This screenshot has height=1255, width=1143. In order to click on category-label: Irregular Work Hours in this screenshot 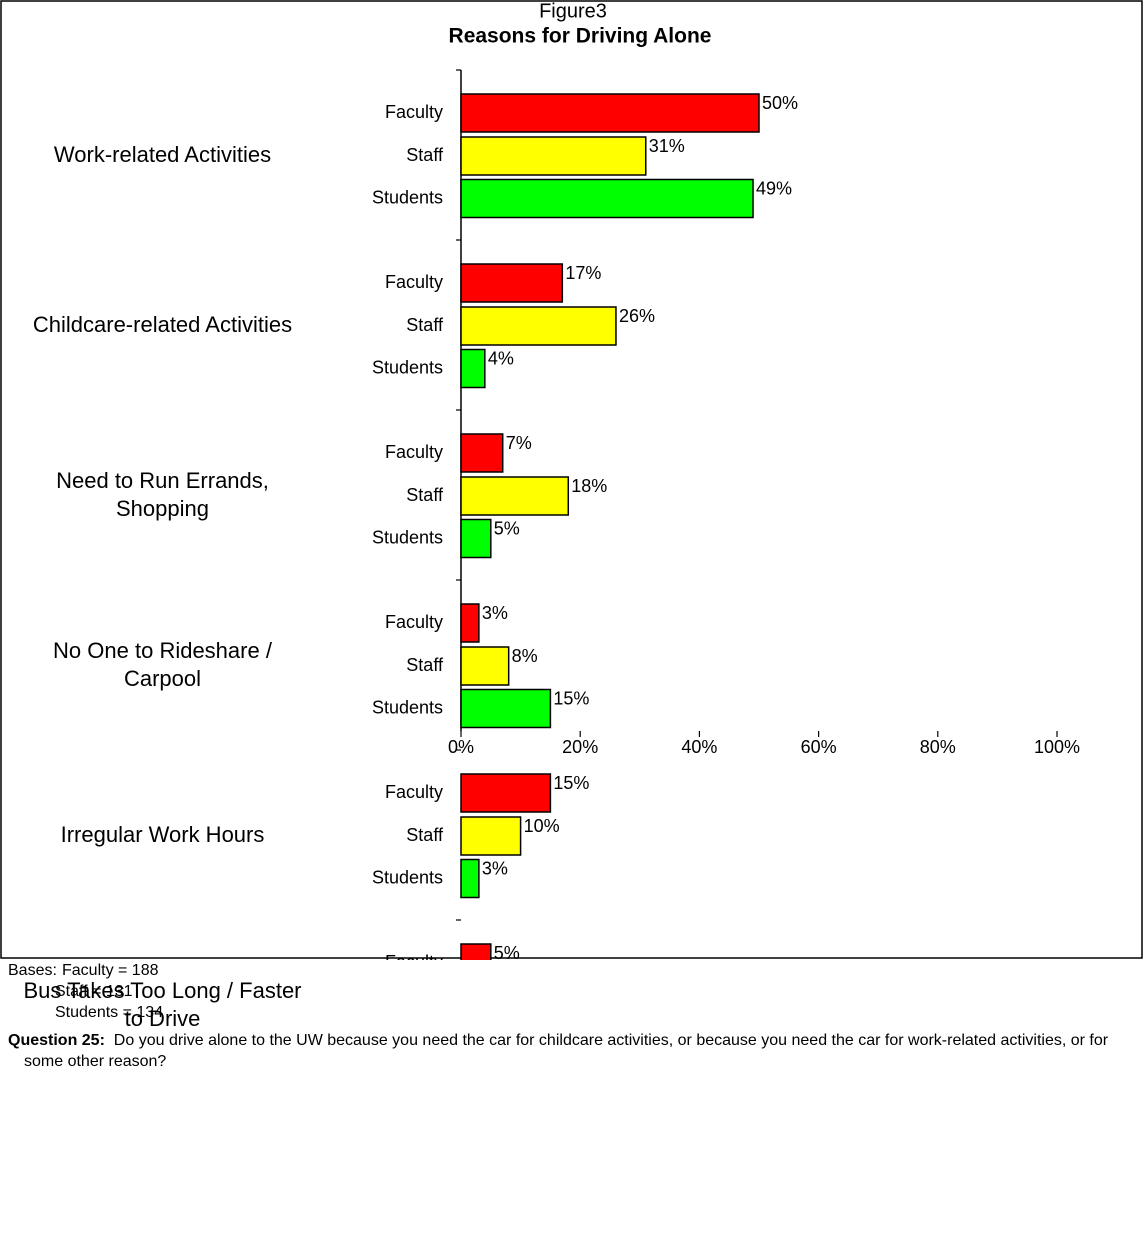, I will do `click(162, 834)`.